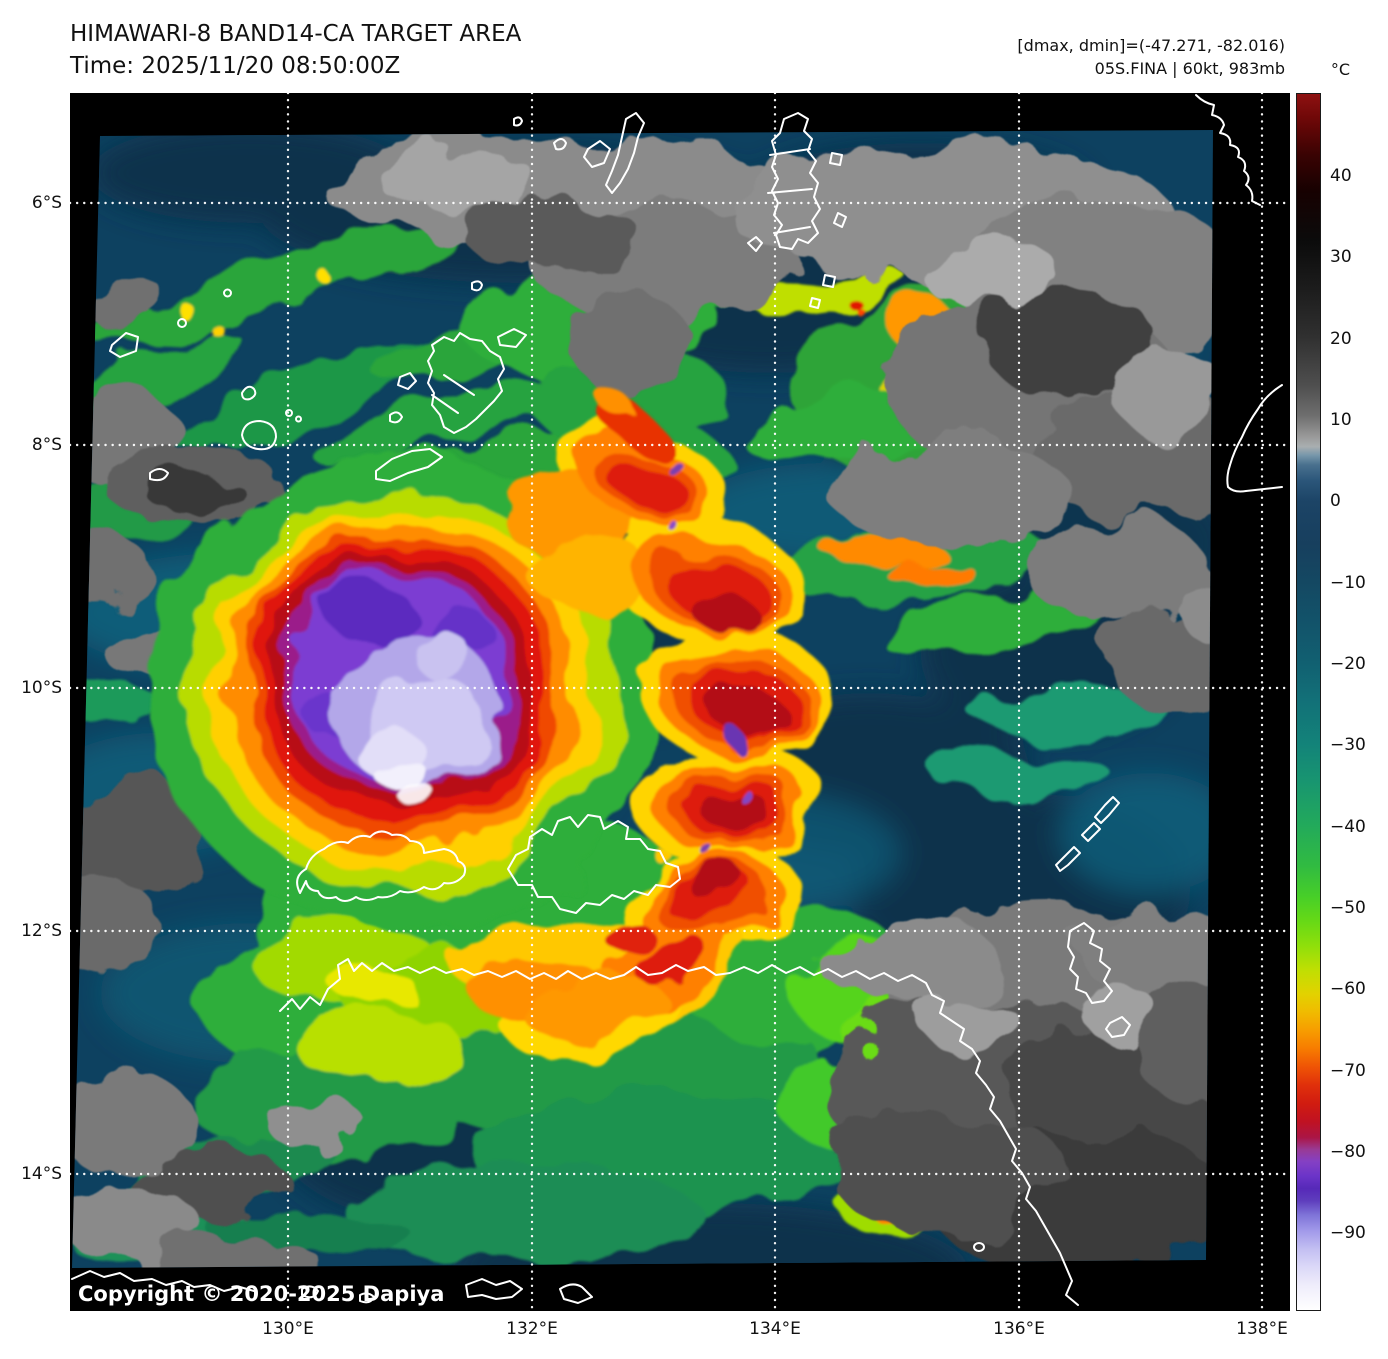  I want to click on colorbar-tick-label: −90, so click(1348, 1233).